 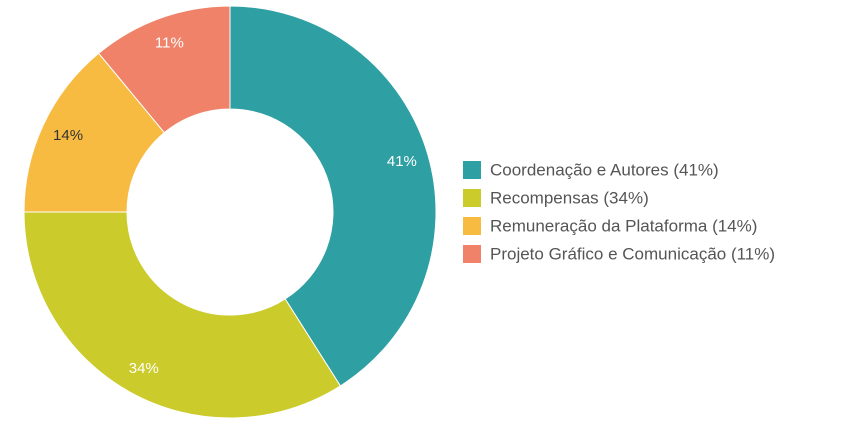 What do you see at coordinates (623, 225) in the screenshot?
I see `legend-label: Remuneração da Plataforma (14%)` at bounding box center [623, 225].